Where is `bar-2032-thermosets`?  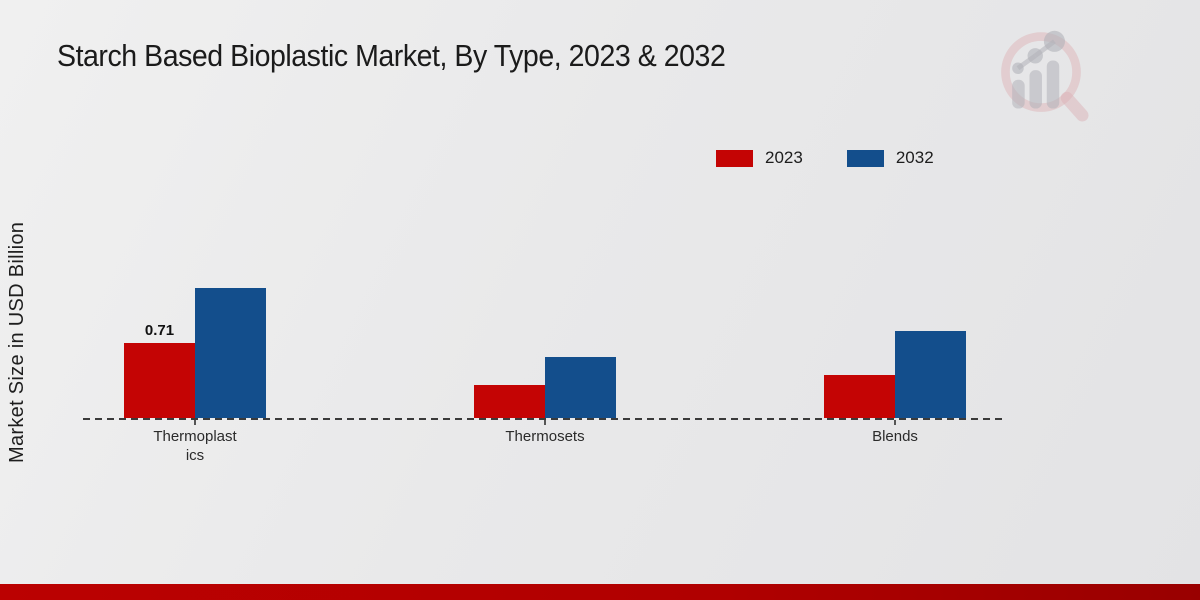 bar-2032-thermosets is located at coordinates (580, 387).